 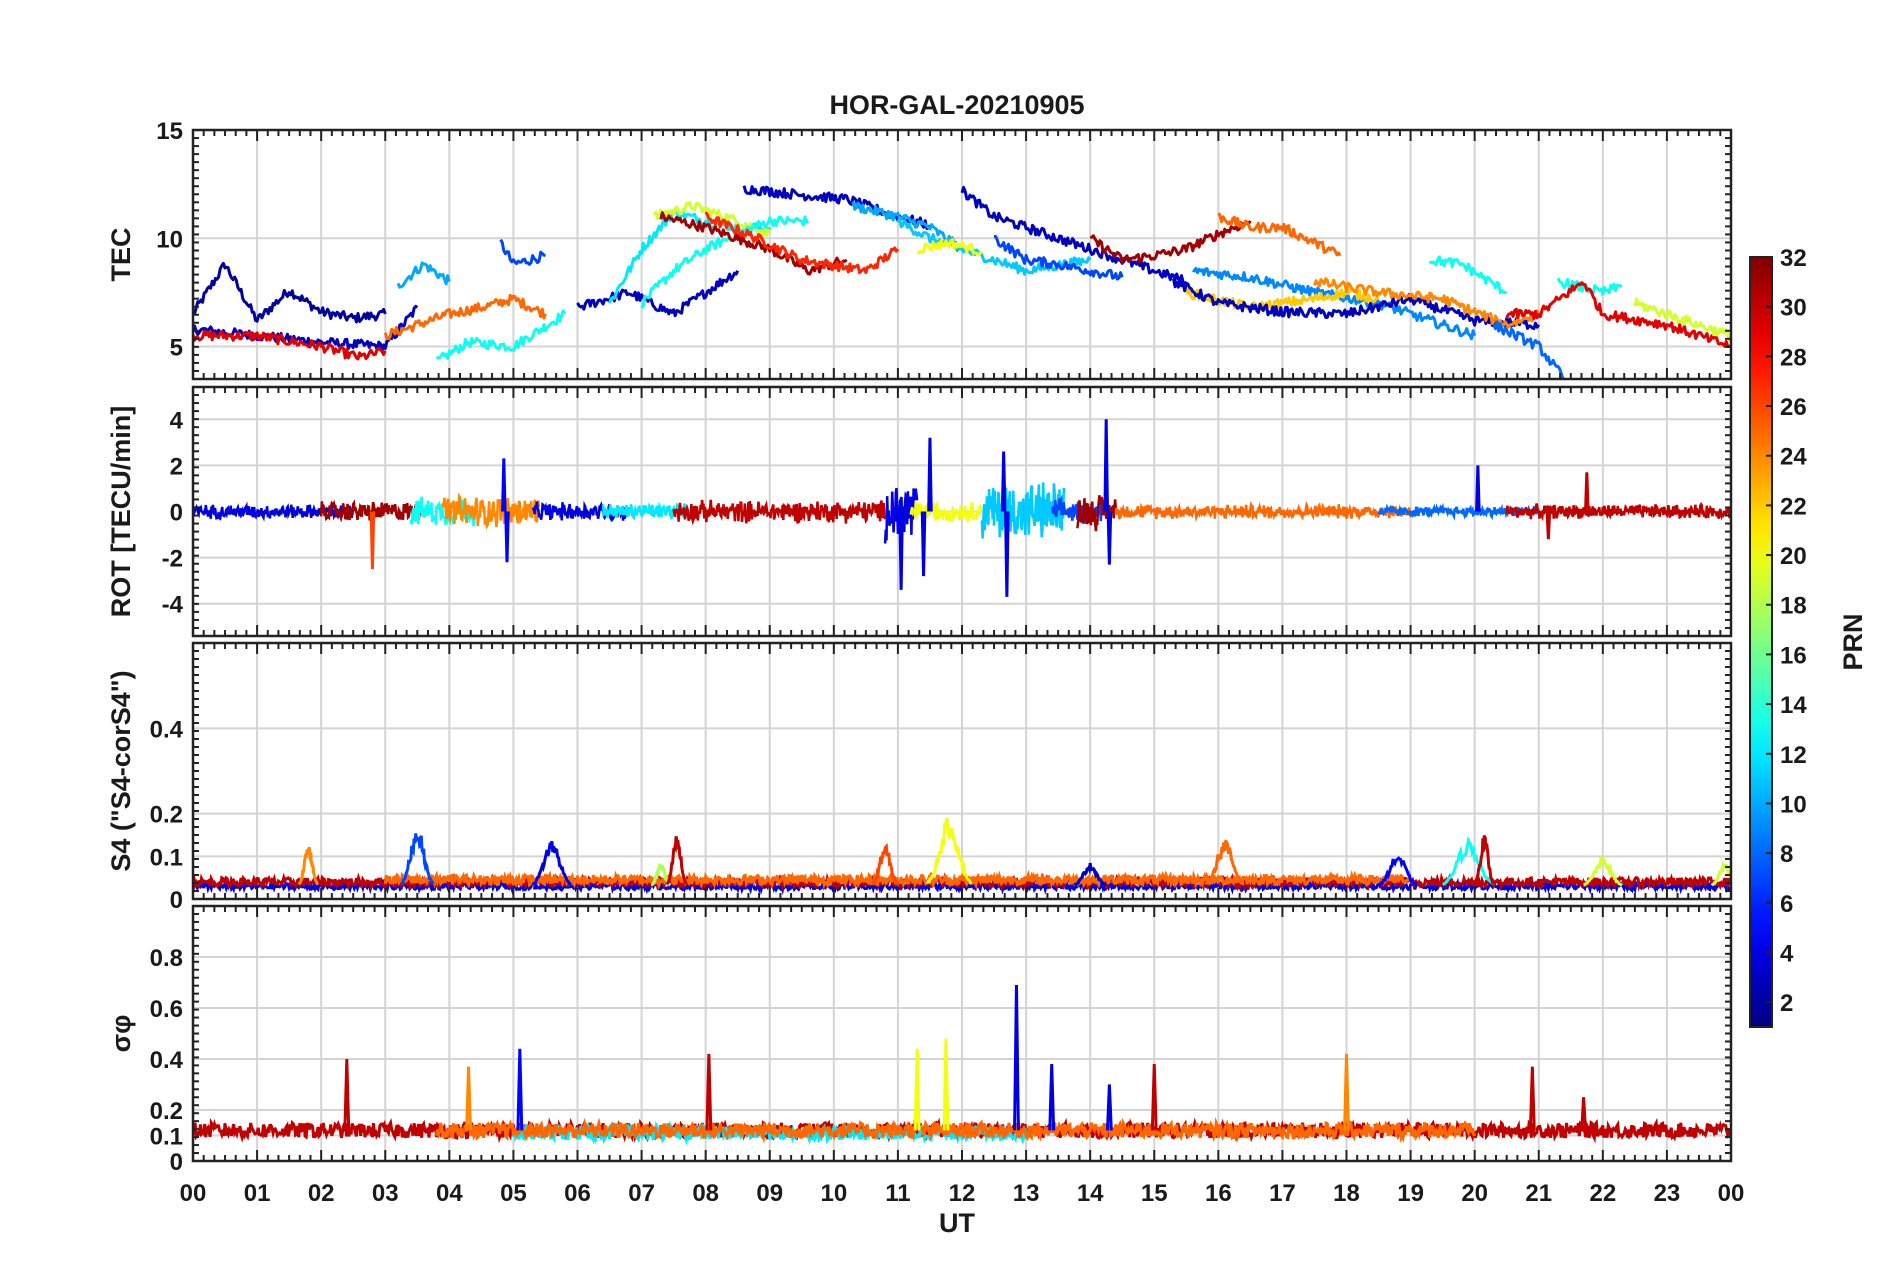 What do you see at coordinates (641, 1193) in the screenshot?
I see `x-tick-label: 07` at bounding box center [641, 1193].